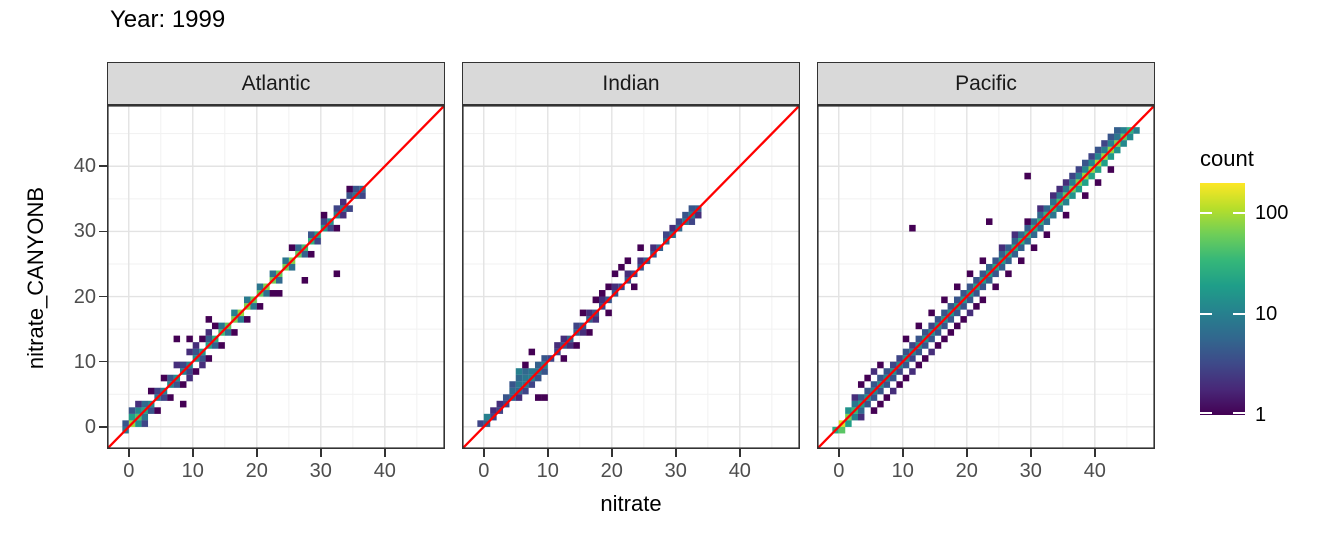 Image resolution: width=1344 pixels, height=537 pixels. Describe the element at coordinates (1272, 213) in the screenshot. I see `legend-tick-label: 100` at that location.